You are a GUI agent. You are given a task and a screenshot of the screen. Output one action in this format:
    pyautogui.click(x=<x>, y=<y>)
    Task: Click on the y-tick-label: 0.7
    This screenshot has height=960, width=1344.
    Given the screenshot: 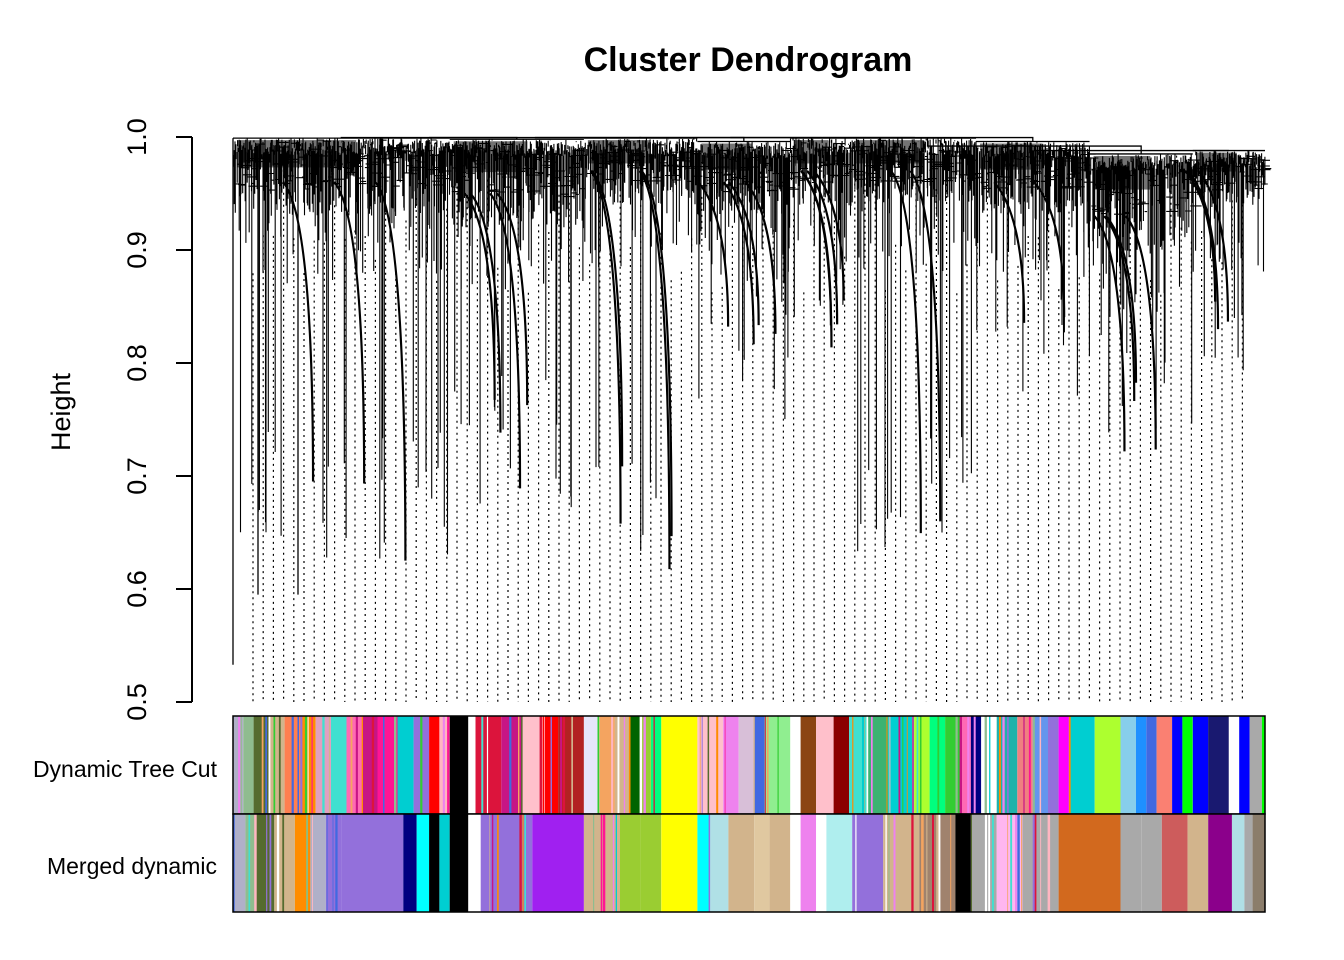 What is the action you would take?
    pyautogui.click(x=137, y=476)
    